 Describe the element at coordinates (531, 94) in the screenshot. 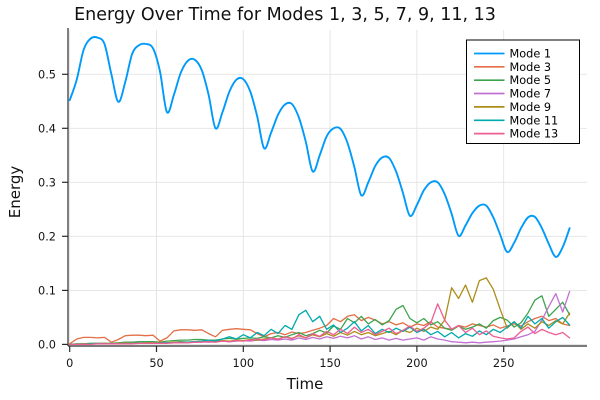

I see `legend-label-mode-7: Mode 7` at that location.